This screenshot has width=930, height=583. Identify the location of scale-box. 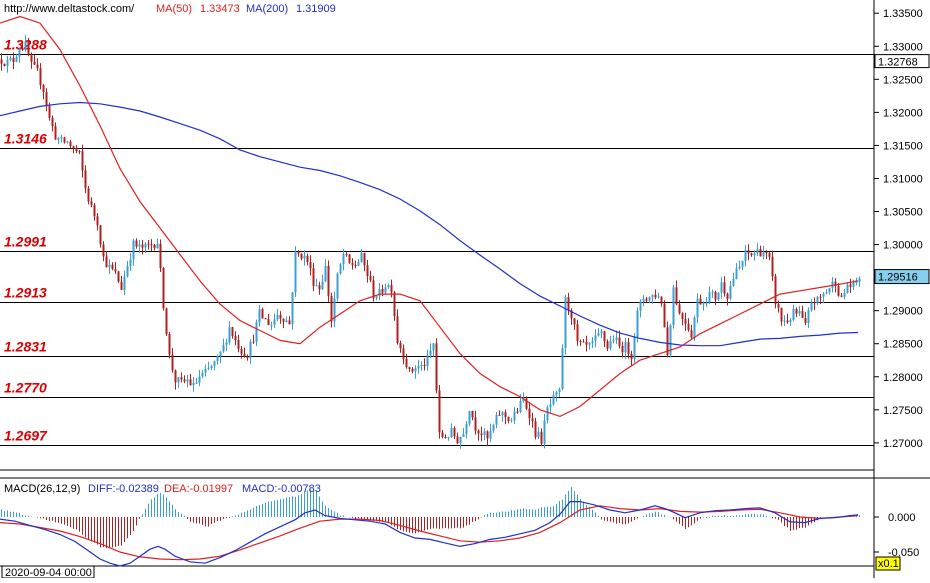
(888, 563).